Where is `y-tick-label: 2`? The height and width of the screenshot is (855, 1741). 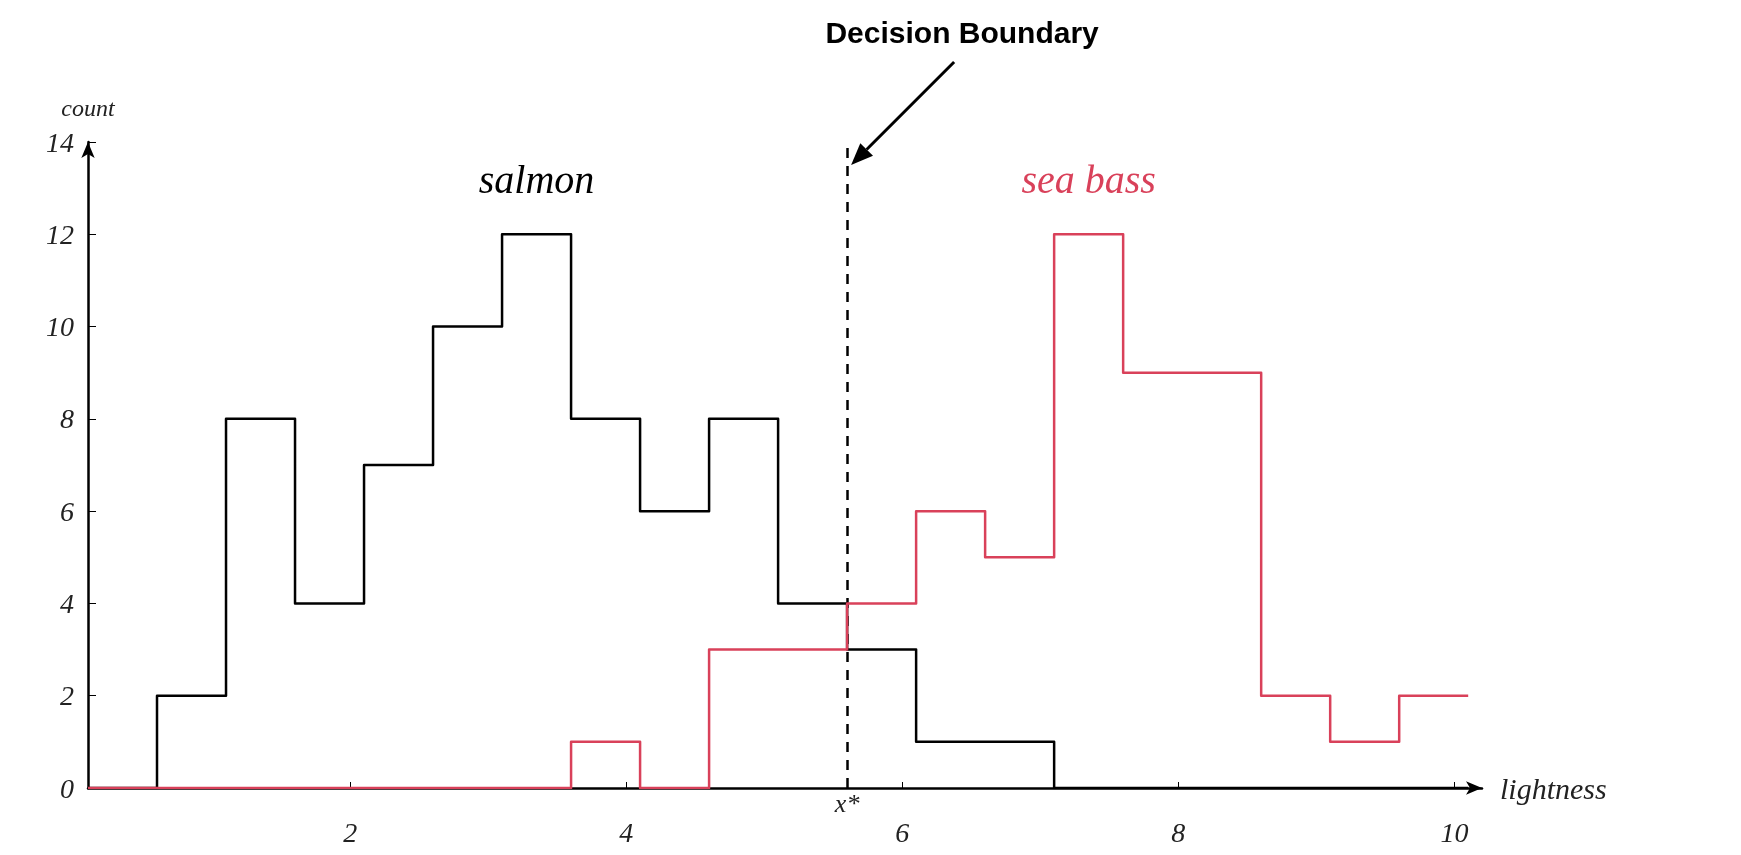
y-tick-label: 2 is located at coordinates (67, 696).